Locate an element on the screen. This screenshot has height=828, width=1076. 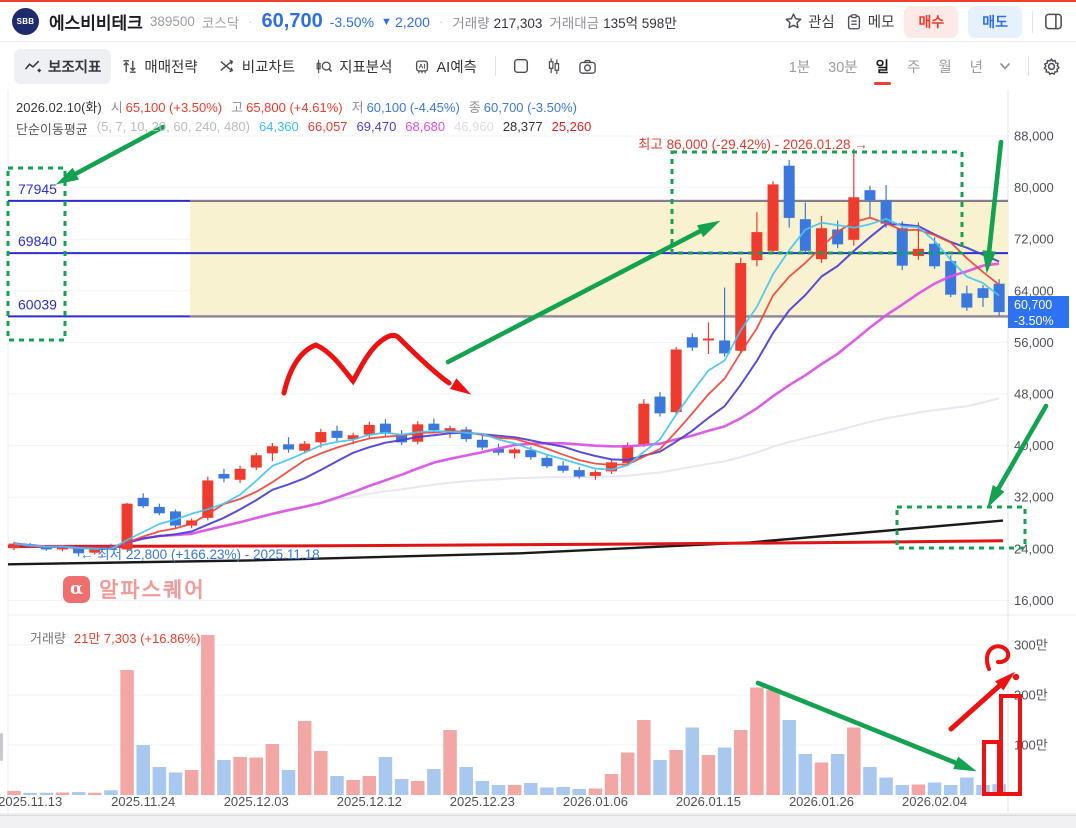
svg-text: 56,000 is located at coordinates (1034, 342).